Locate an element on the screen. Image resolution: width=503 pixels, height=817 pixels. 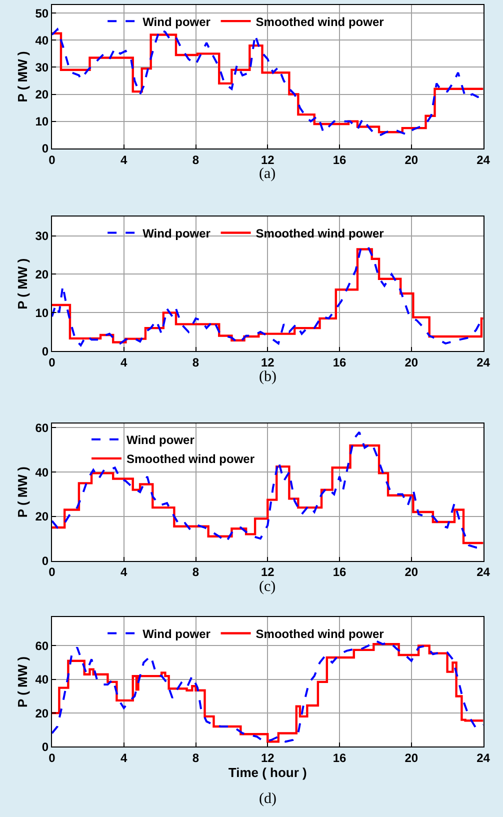
text: (a) is located at coordinates (267, 174).